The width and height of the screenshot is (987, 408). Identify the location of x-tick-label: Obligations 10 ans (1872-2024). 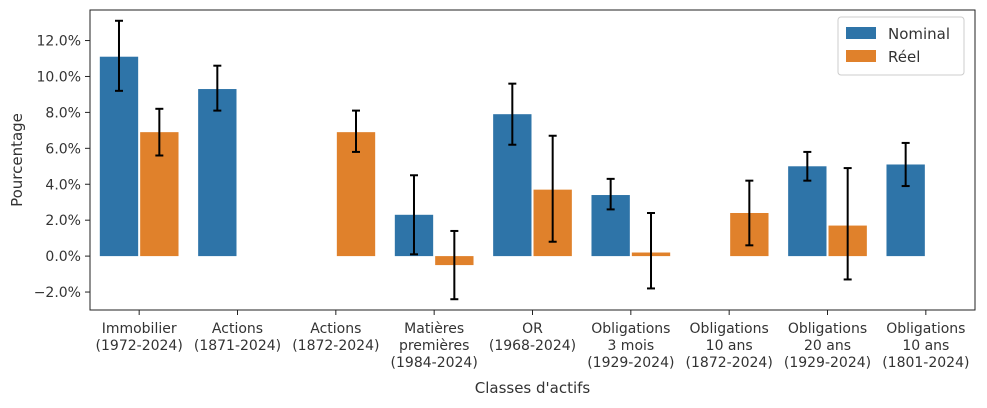
(729, 346).